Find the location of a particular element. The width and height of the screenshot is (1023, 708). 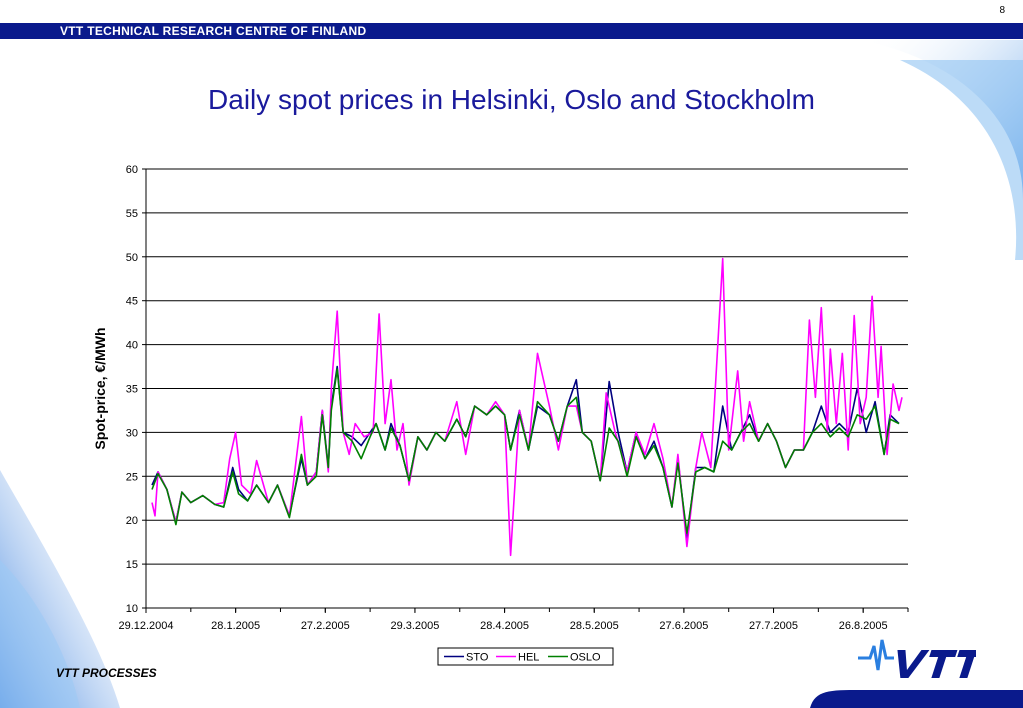

org-name: VTT TECHNICAL RESEARCH CENTRE OF FINLAND is located at coordinates (213, 31).